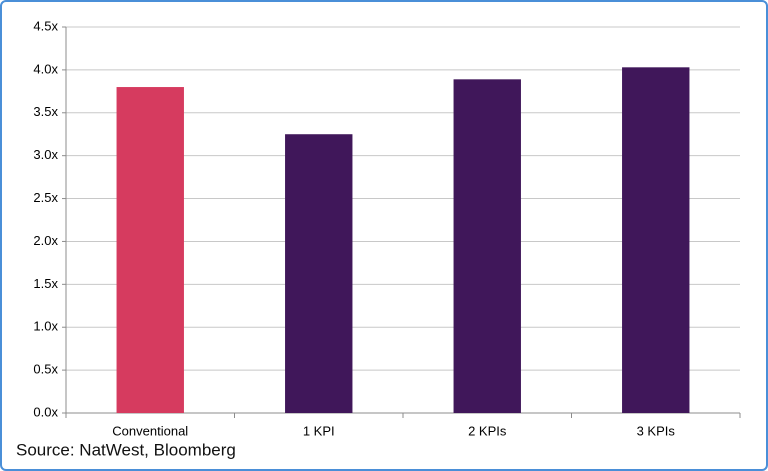  What do you see at coordinates (45, 240) in the screenshot?
I see `y-tick-label: 2.0x` at bounding box center [45, 240].